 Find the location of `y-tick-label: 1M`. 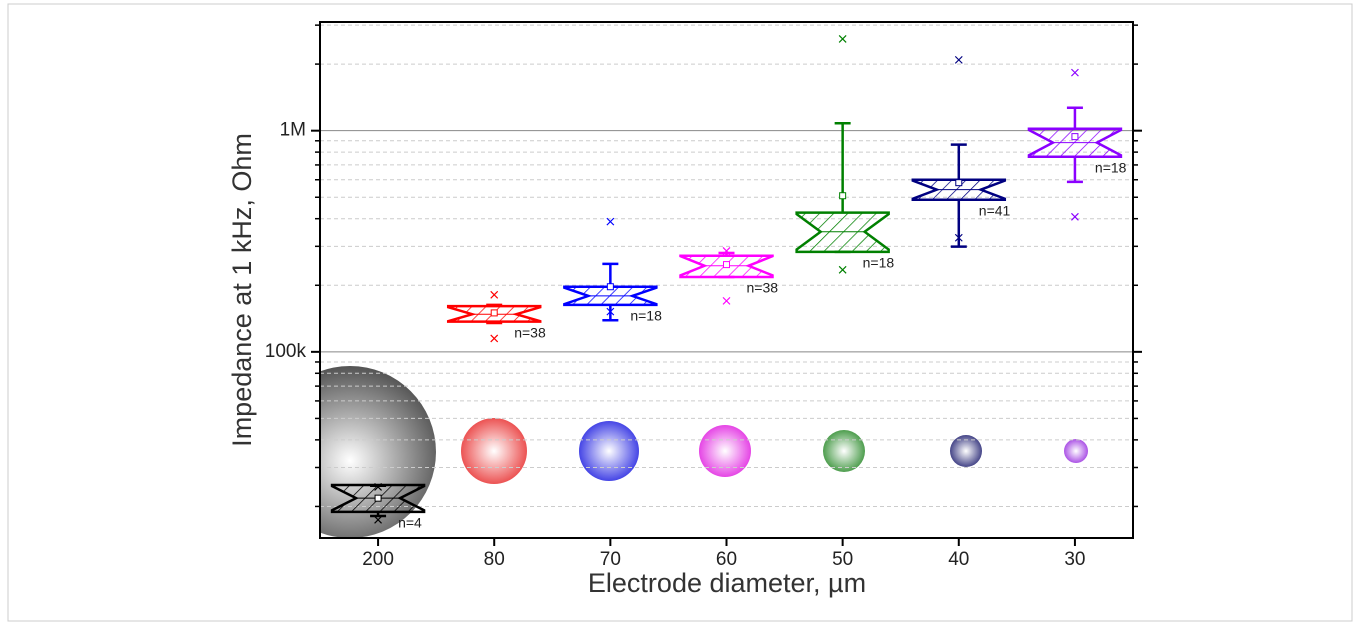

y-tick-label: 1M is located at coordinates (293, 130).